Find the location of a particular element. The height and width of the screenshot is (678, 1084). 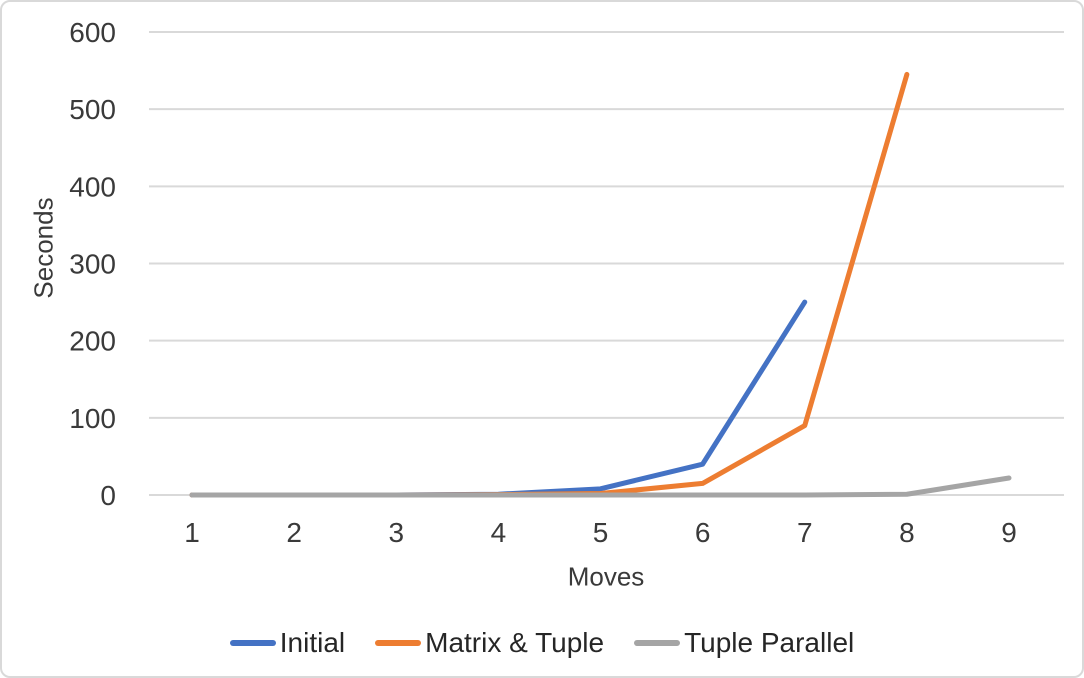

x-axis-tick-4: 4 is located at coordinates (499, 532).